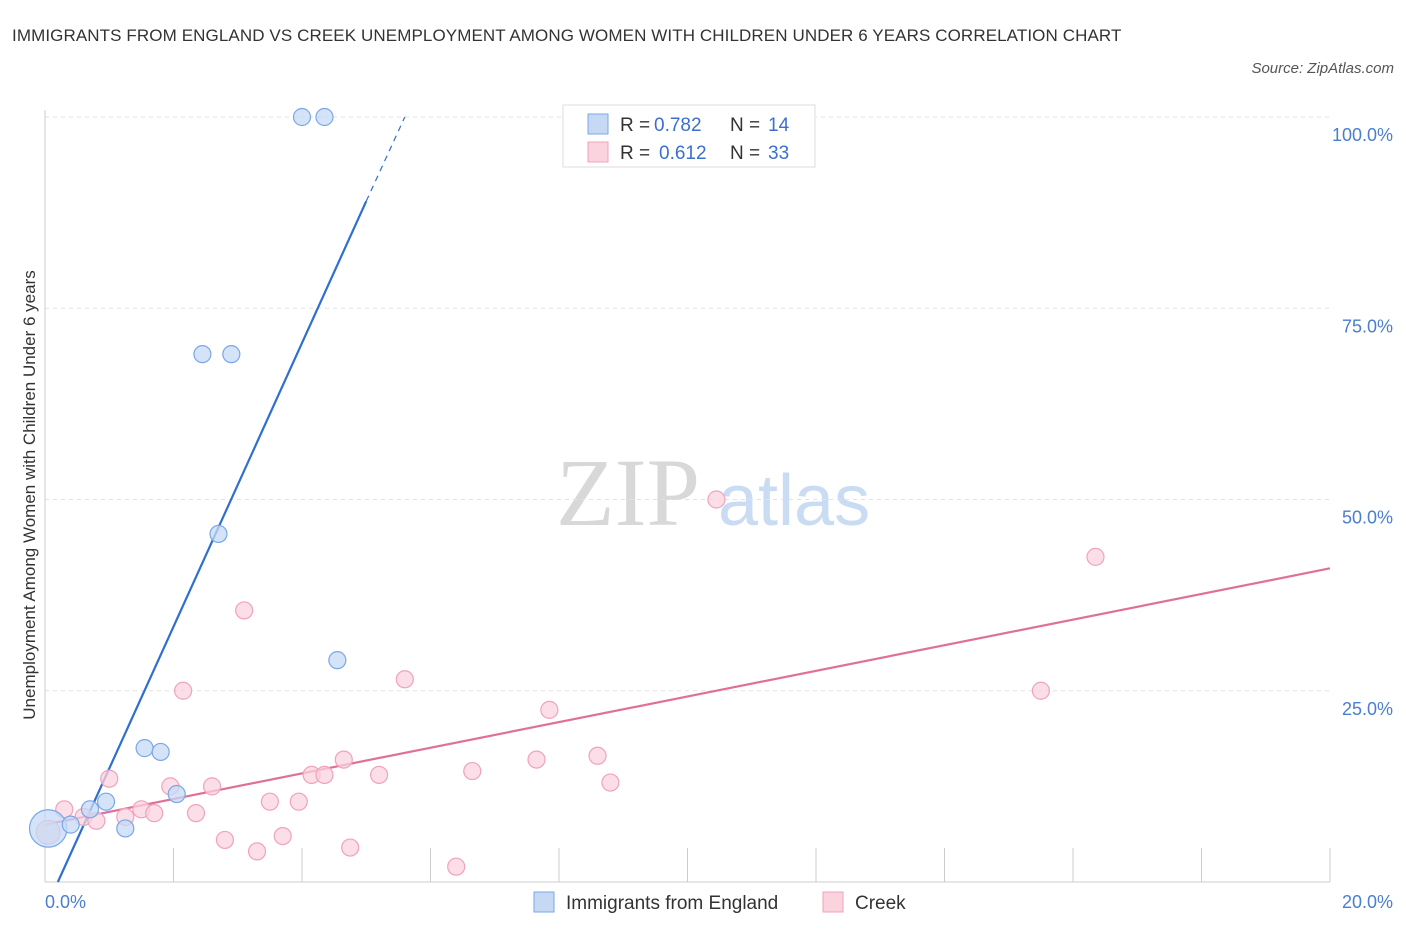 The image size is (1406, 930). Describe the element at coordinates (794, 501) in the screenshot. I see `watermark-atlas: atlas` at that location.